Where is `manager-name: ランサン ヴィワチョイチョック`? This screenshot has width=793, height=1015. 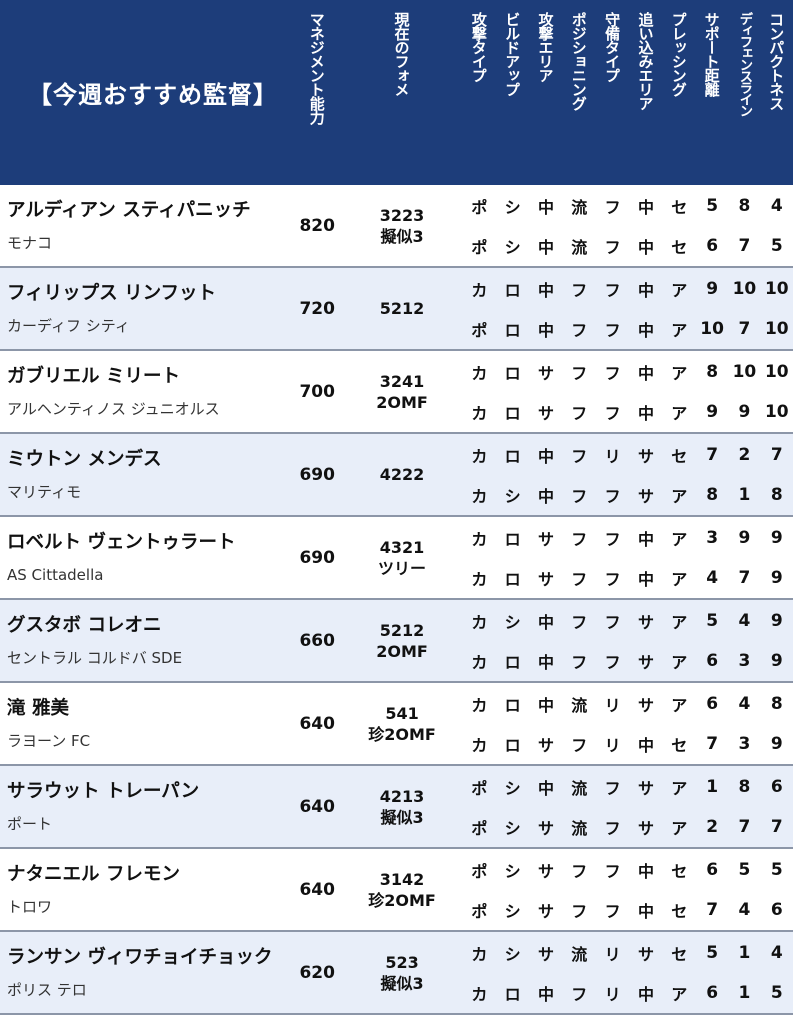 manager-name: ランサン ヴィワチョイチョック is located at coordinates (140, 957).